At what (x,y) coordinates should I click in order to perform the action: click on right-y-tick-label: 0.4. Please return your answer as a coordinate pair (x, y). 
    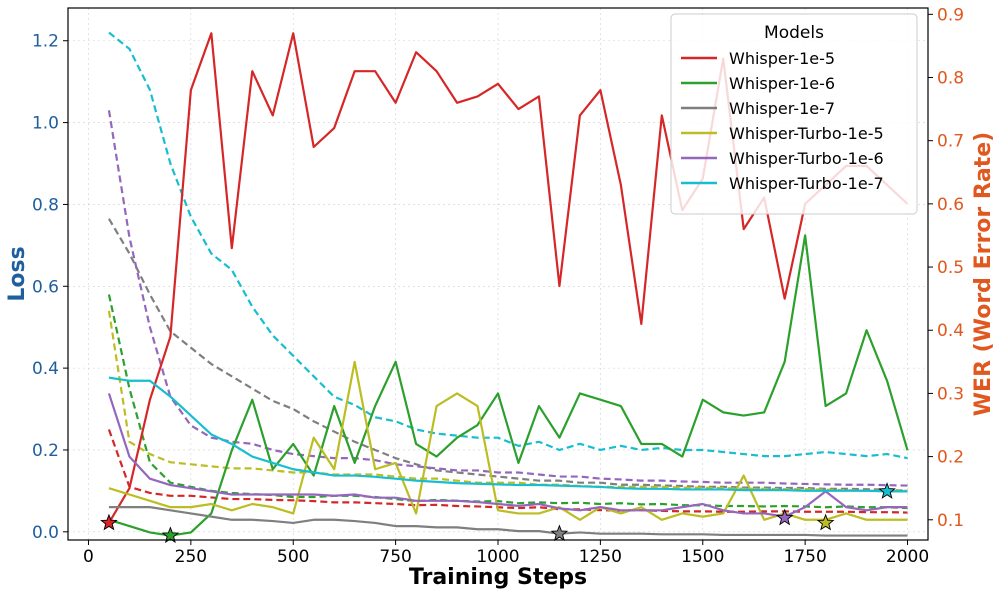
    Looking at the image, I should click on (950, 331).